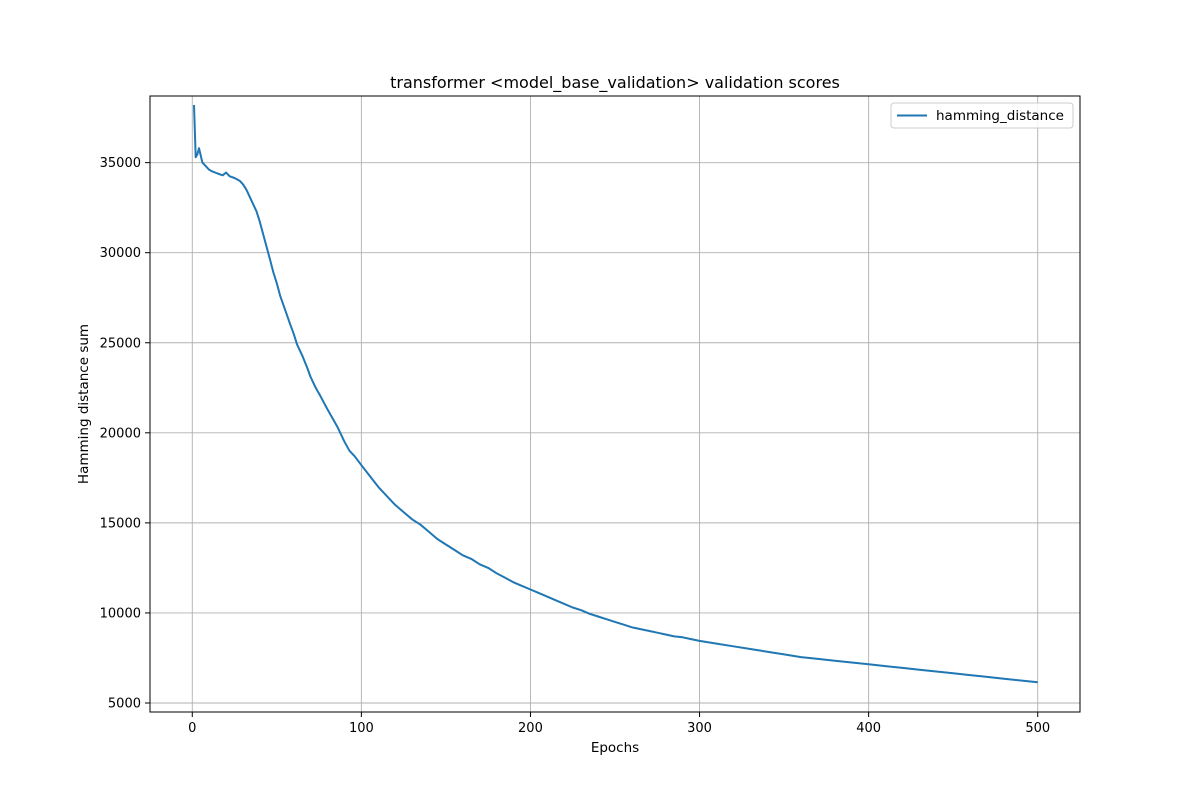  I want to click on y-axis-label: Hamming distance sum, so click(84, 404).